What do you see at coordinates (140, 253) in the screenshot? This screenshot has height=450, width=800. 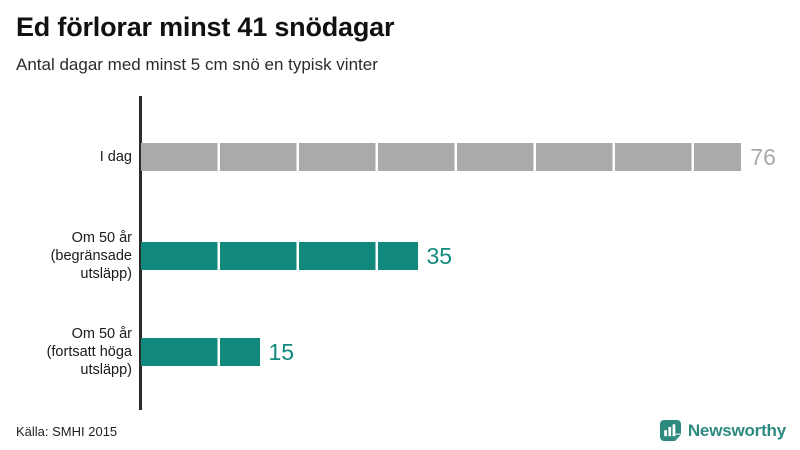 I see `y-axis-line` at bounding box center [140, 253].